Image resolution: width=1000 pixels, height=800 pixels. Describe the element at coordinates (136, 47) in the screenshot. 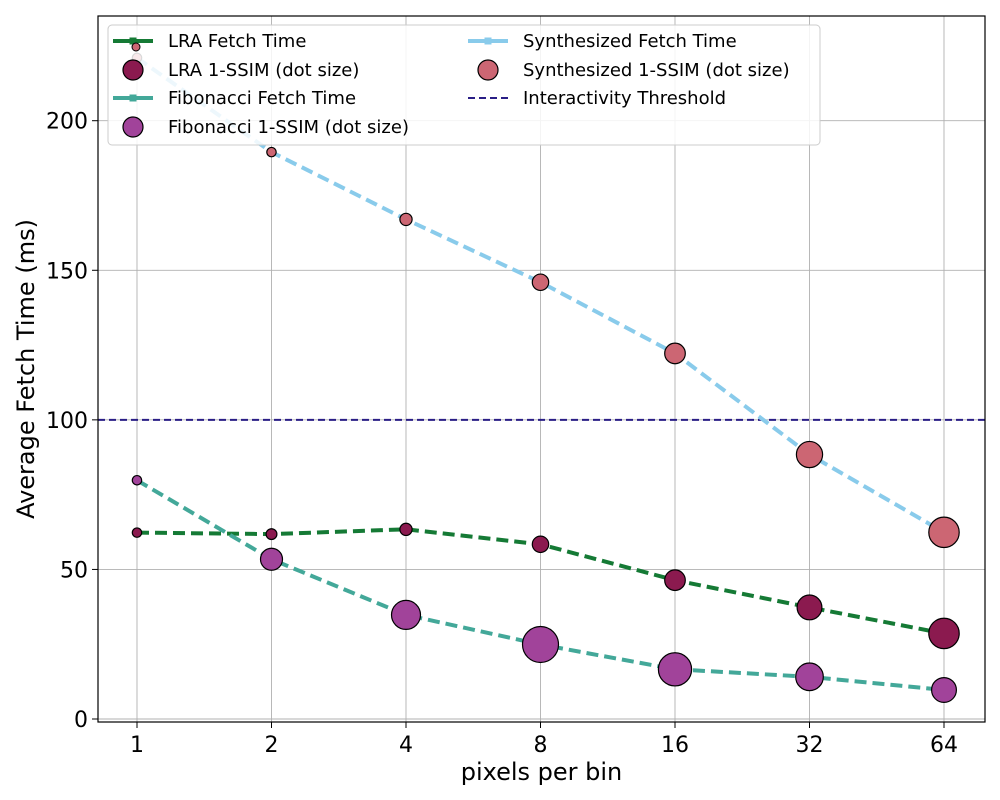

I see `legend-small-dot` at that location.